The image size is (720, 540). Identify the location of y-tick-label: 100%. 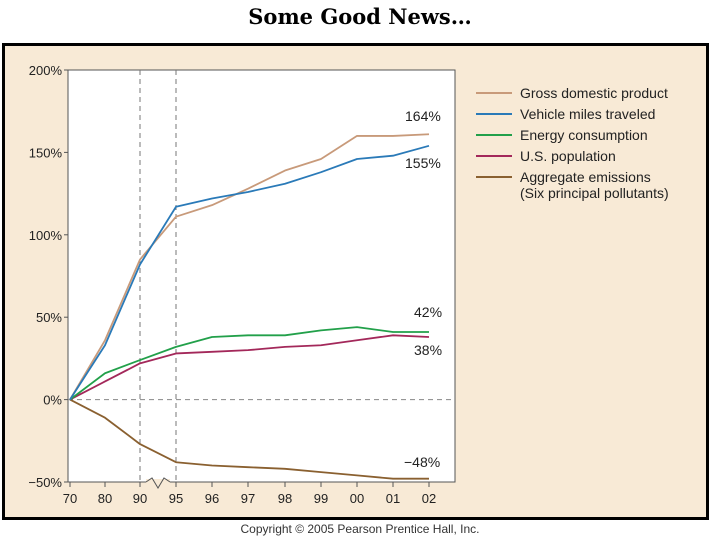
(46, 235).